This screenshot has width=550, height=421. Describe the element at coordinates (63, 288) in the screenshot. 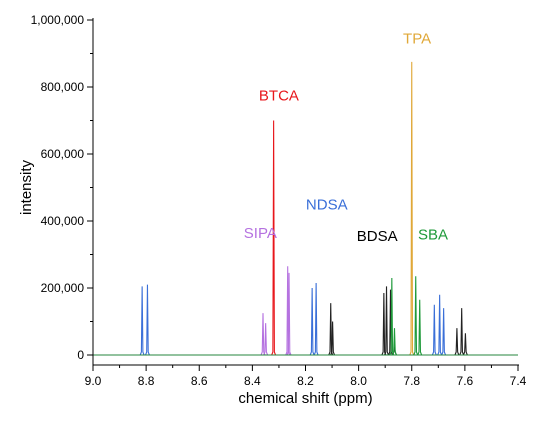

I see `y-tick-label: 200,000` at that location.